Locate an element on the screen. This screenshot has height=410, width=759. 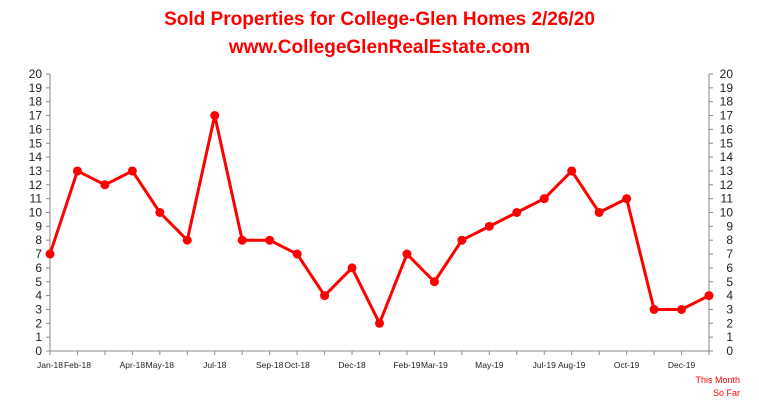
y-tick-label-left: 20 is located at coordinates (36, 74).